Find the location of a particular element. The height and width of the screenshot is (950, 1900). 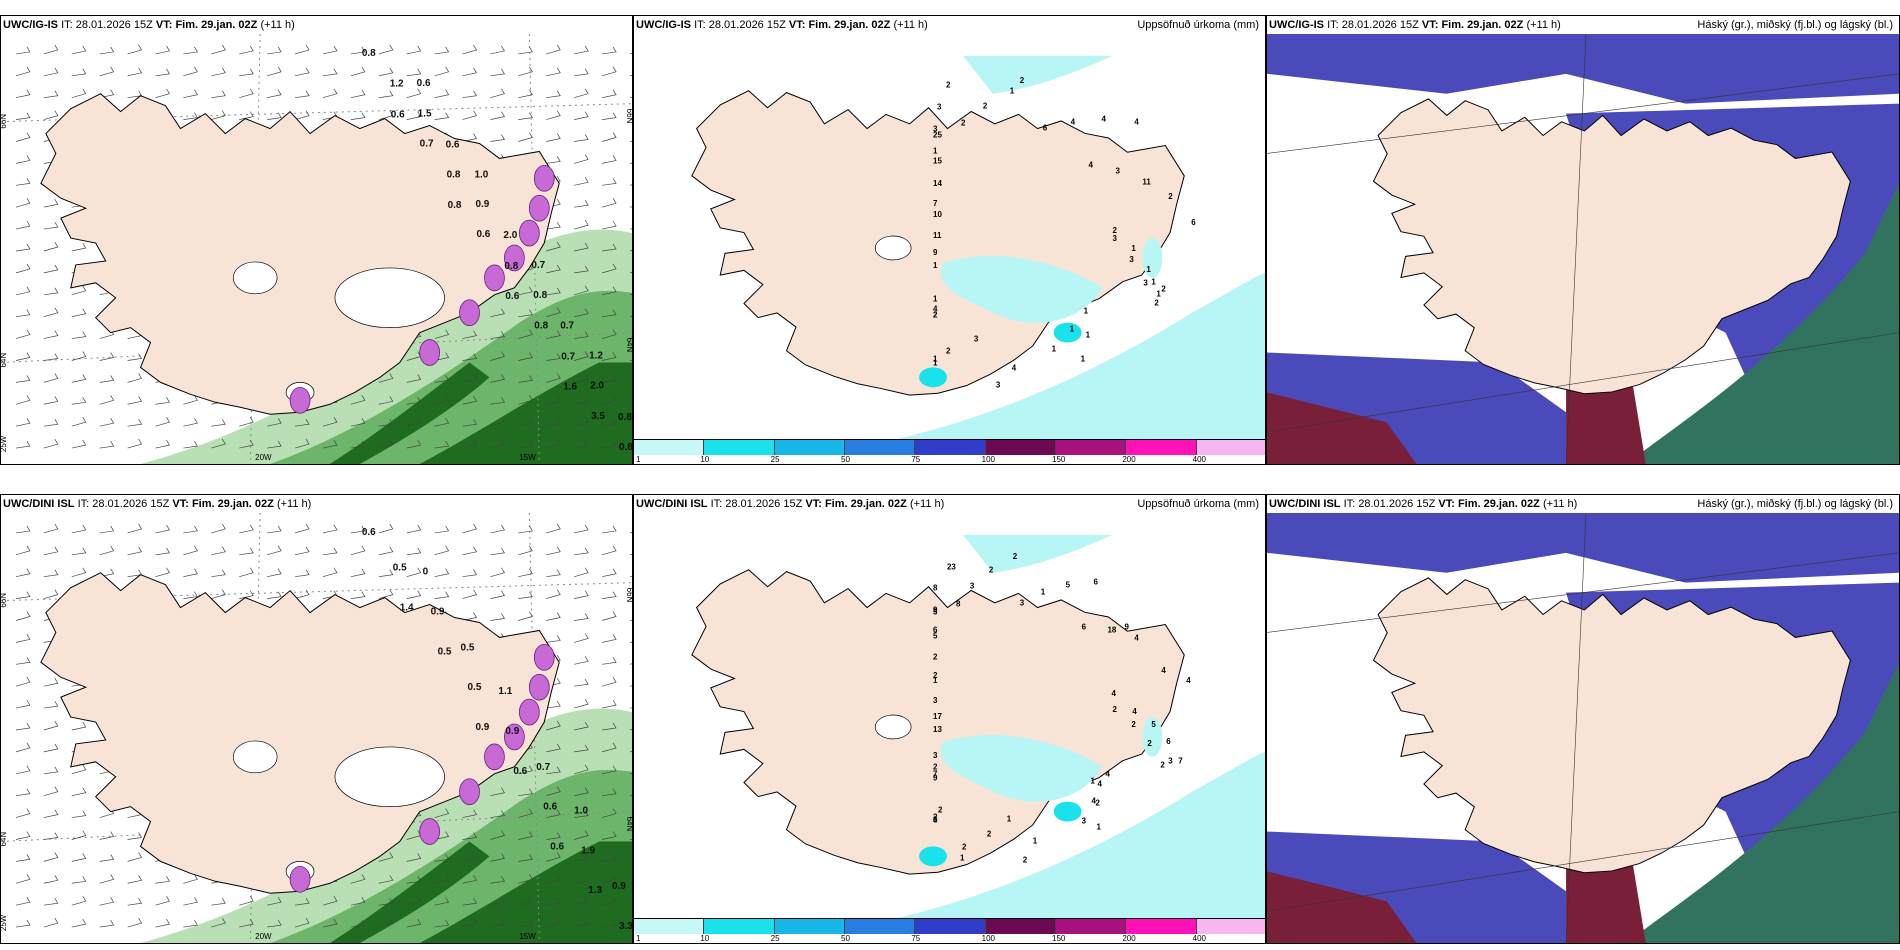

precip-value-label: 18 is located at coordinates (1111, 629).